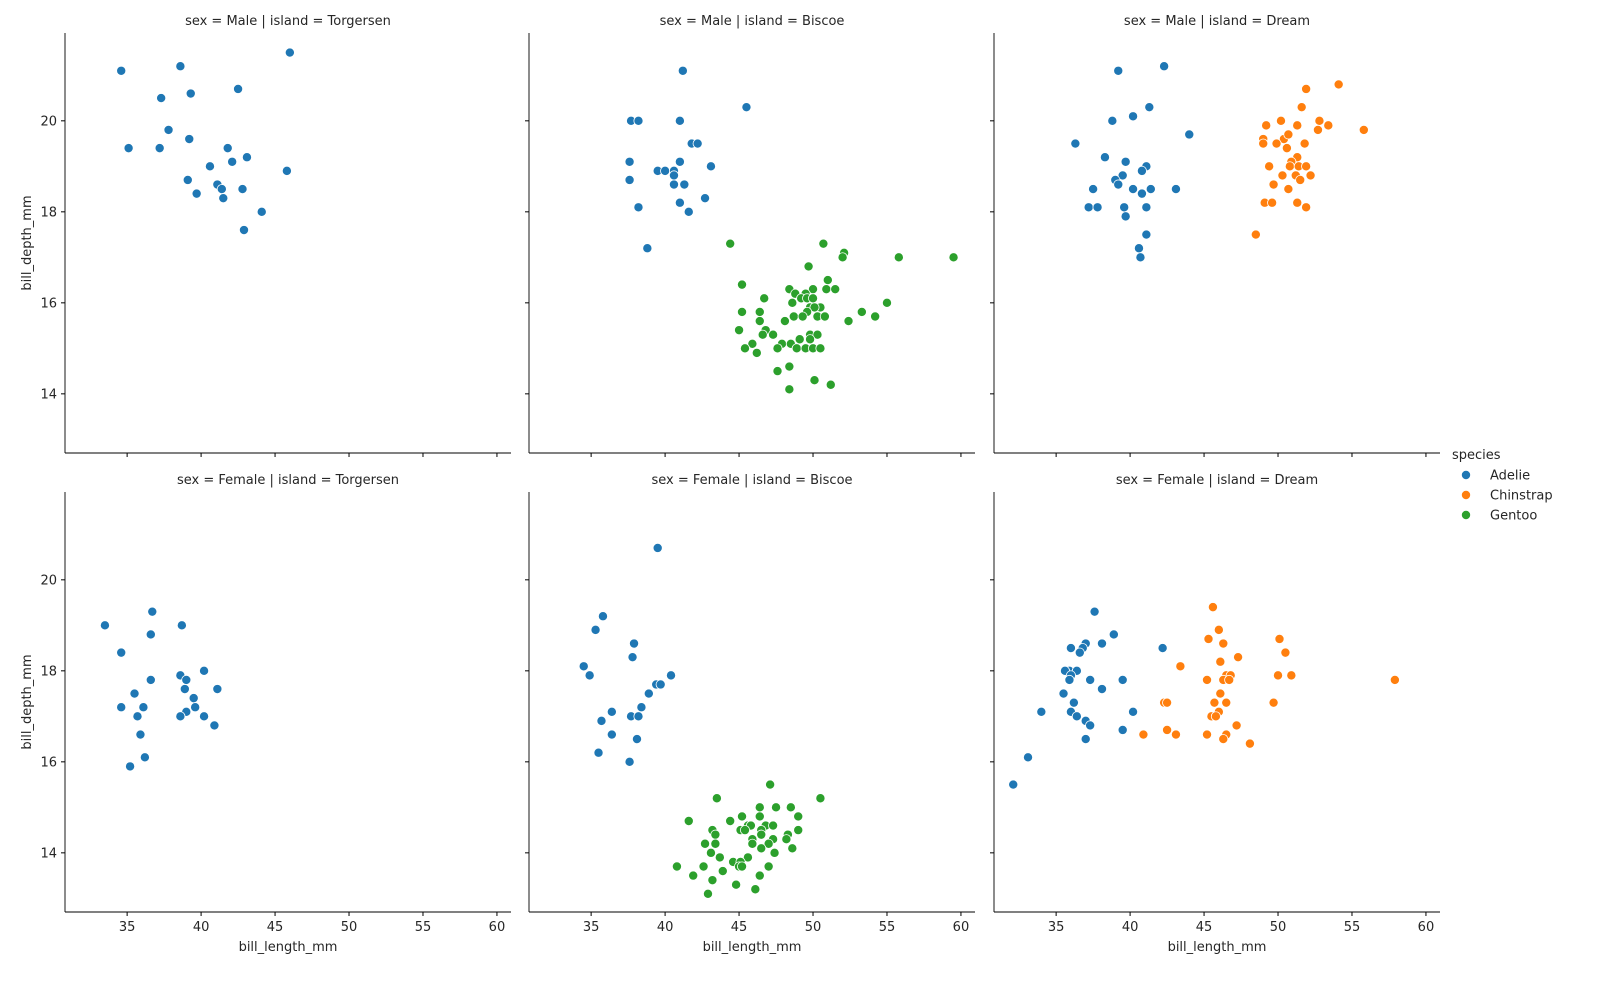 Image resolution: width=1616 pixels, height=1000 pixels. Describe the element at coordinates (1476, 455) in the screenshot. I see `legend-title: species` at that location.